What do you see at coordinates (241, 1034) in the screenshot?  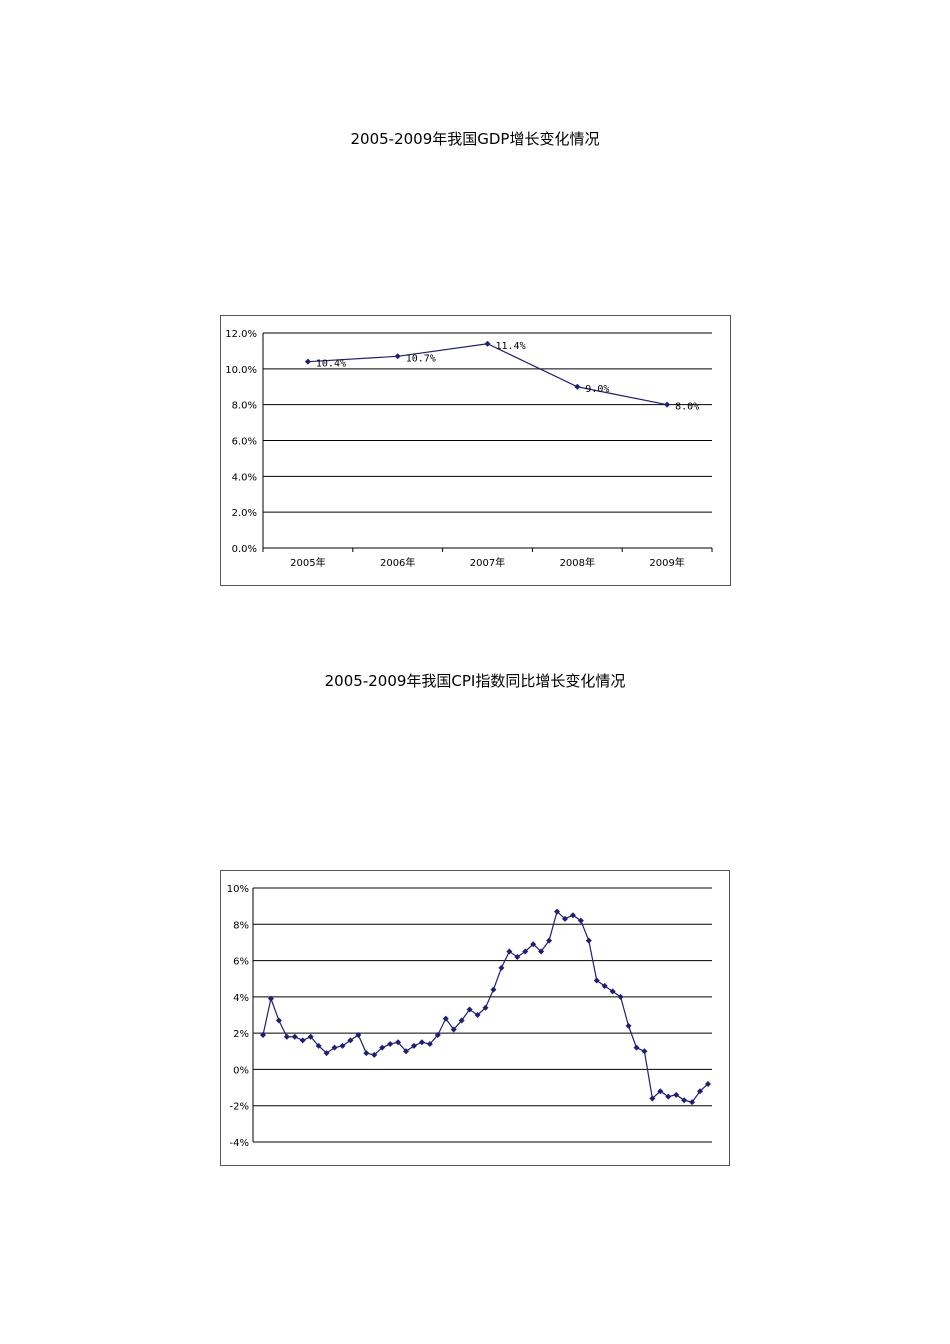 I see `cpi-y-tick-label: 2%` at bounding box center [241, 1034].